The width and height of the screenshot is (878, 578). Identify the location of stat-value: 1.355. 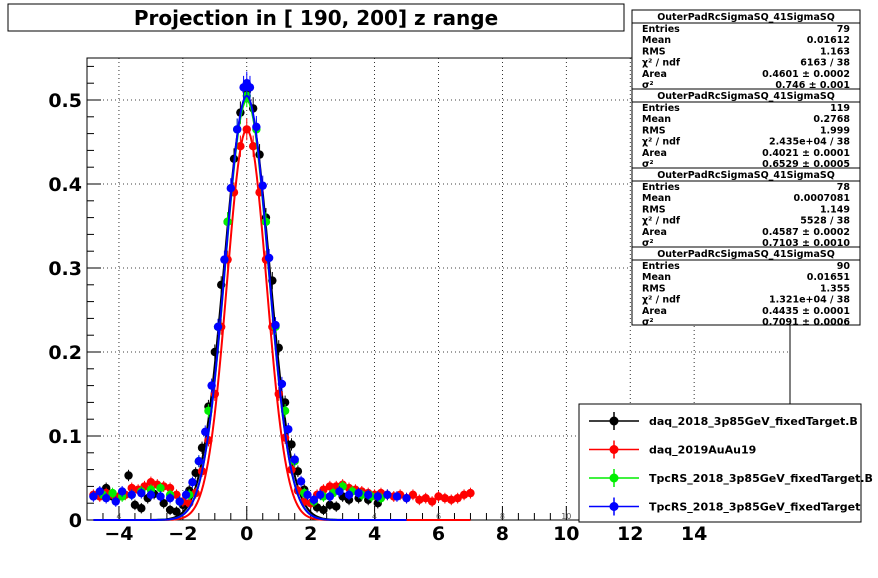
(835, 288).